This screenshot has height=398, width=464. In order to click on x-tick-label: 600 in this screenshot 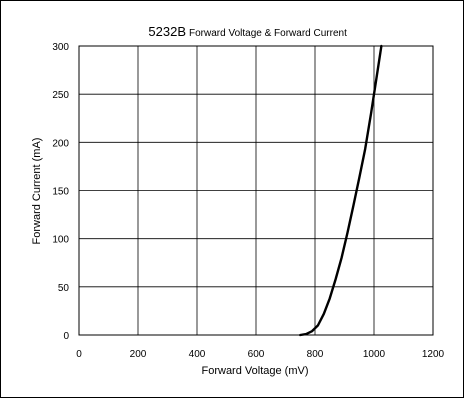, I will do `click(256, 354)`.